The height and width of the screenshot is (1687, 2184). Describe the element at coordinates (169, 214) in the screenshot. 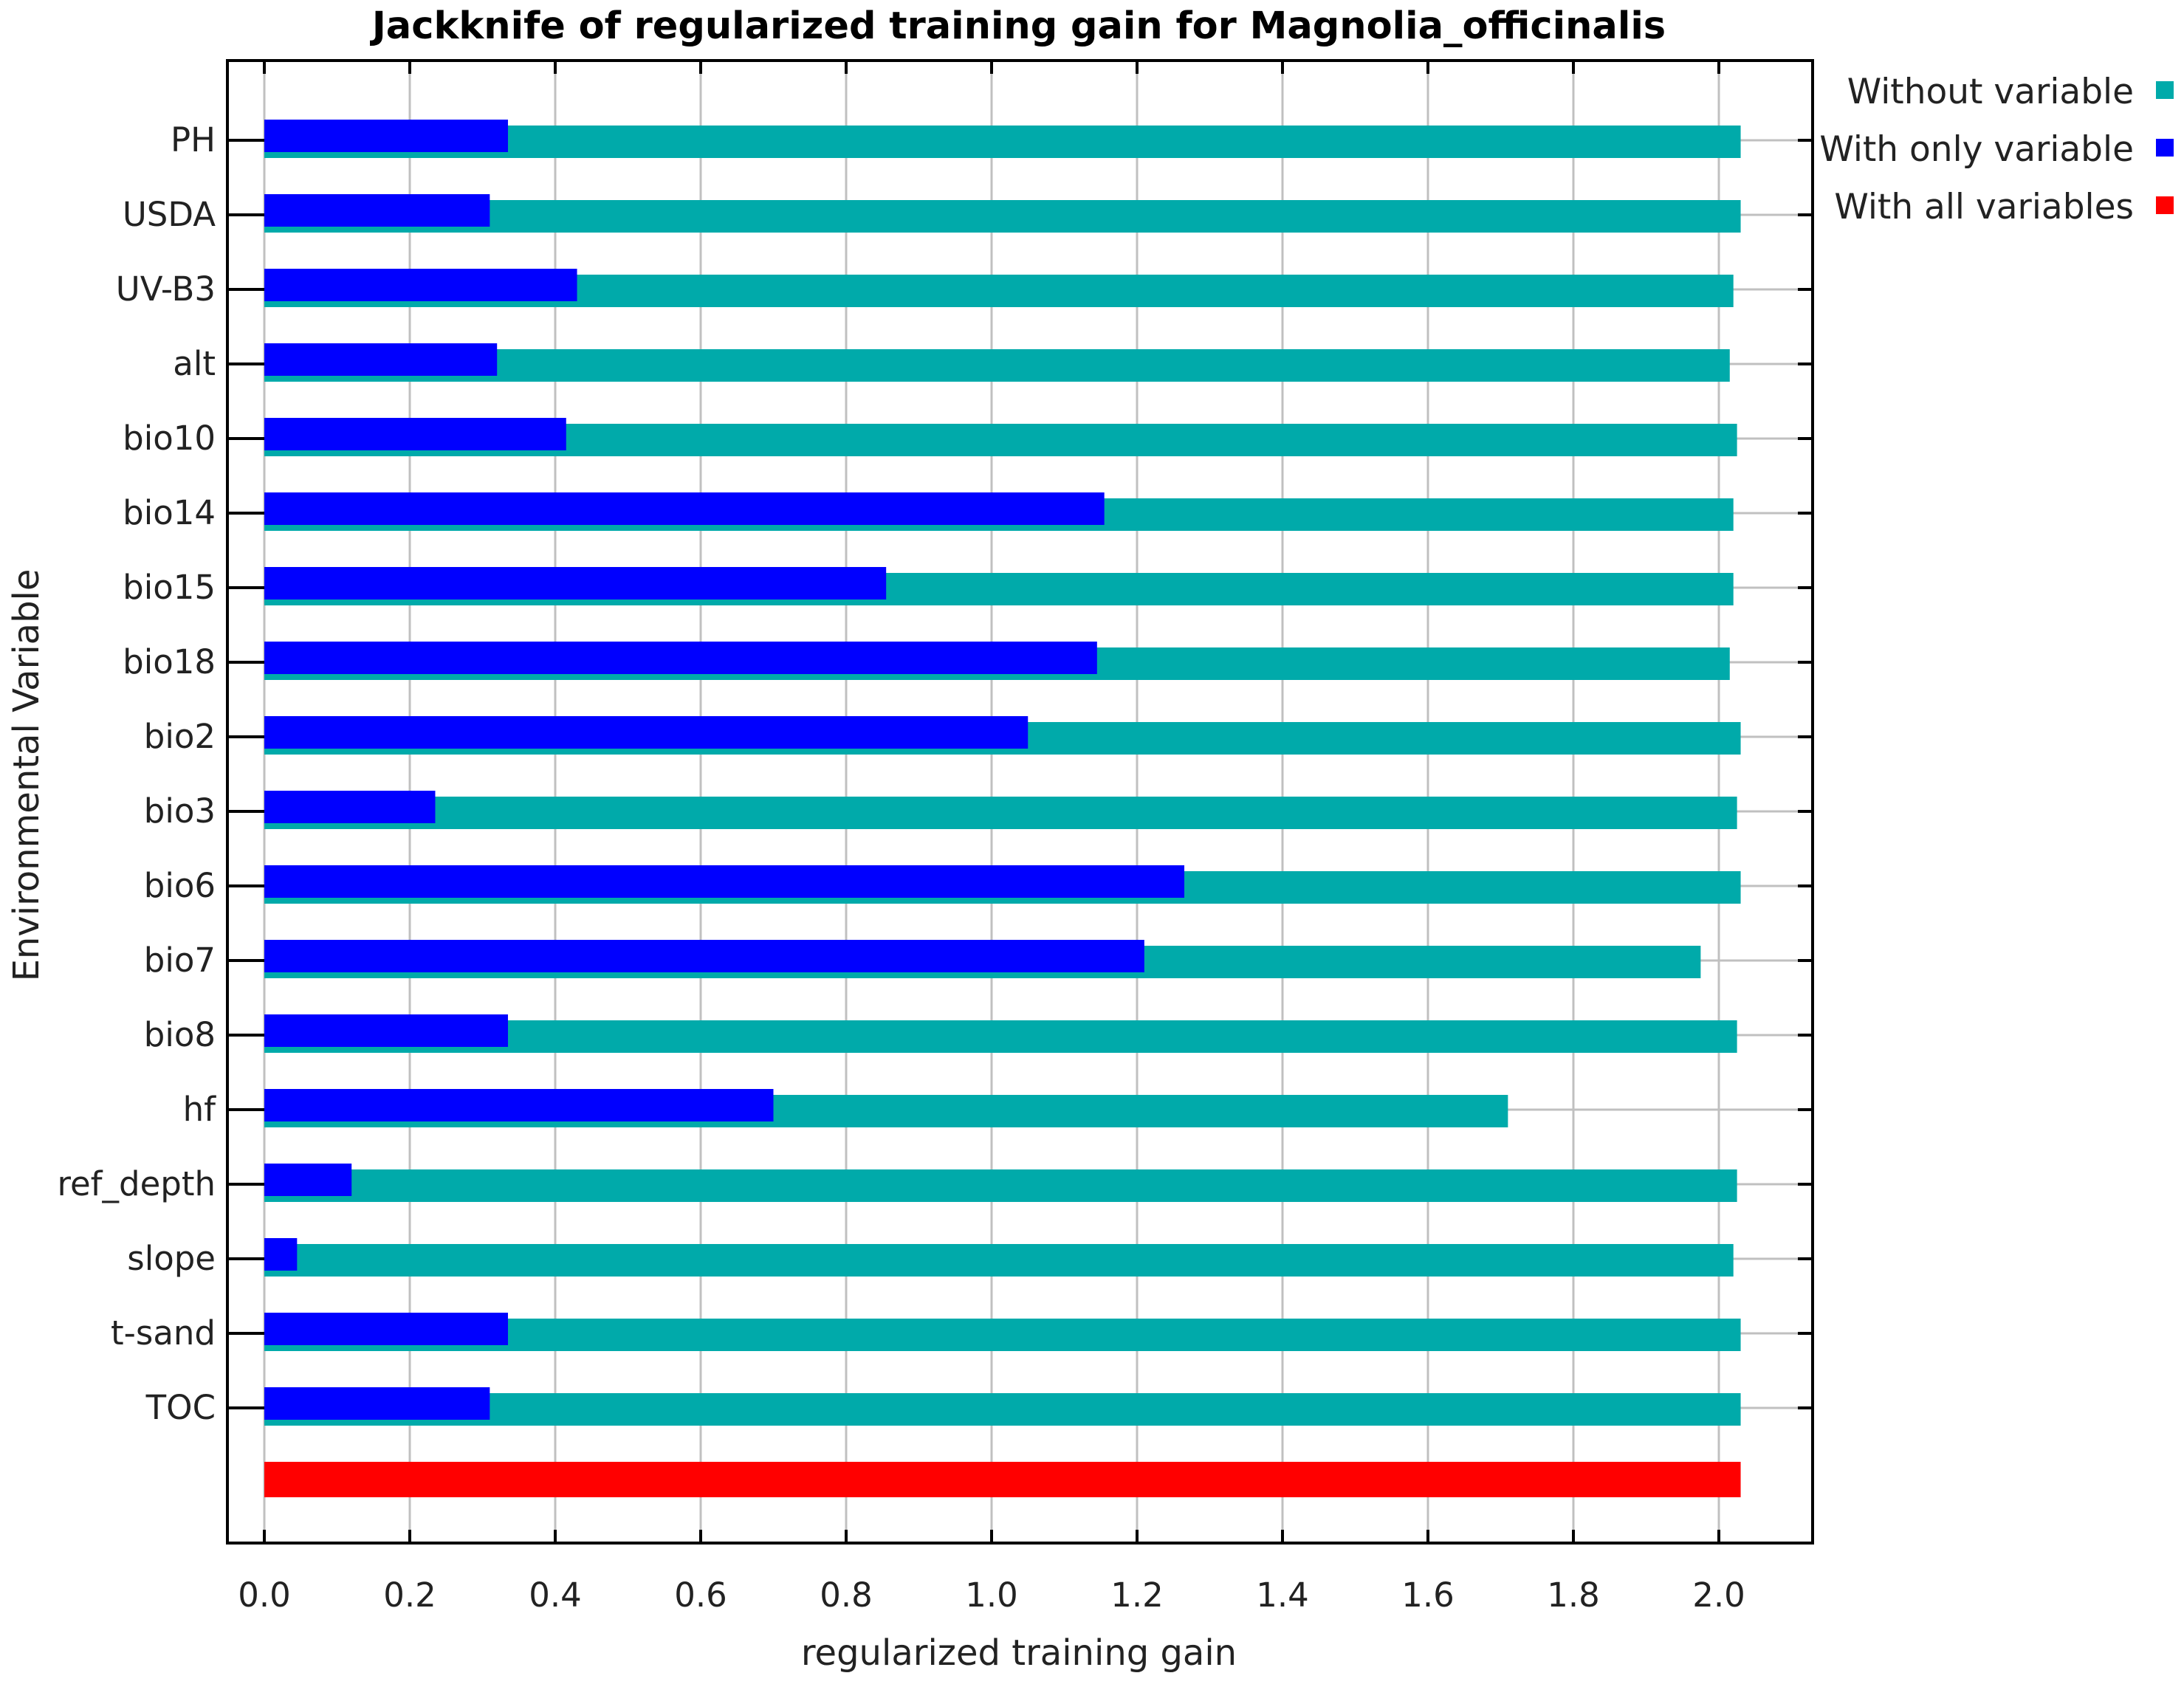

I see `y-tick-label: USDA` at that location.